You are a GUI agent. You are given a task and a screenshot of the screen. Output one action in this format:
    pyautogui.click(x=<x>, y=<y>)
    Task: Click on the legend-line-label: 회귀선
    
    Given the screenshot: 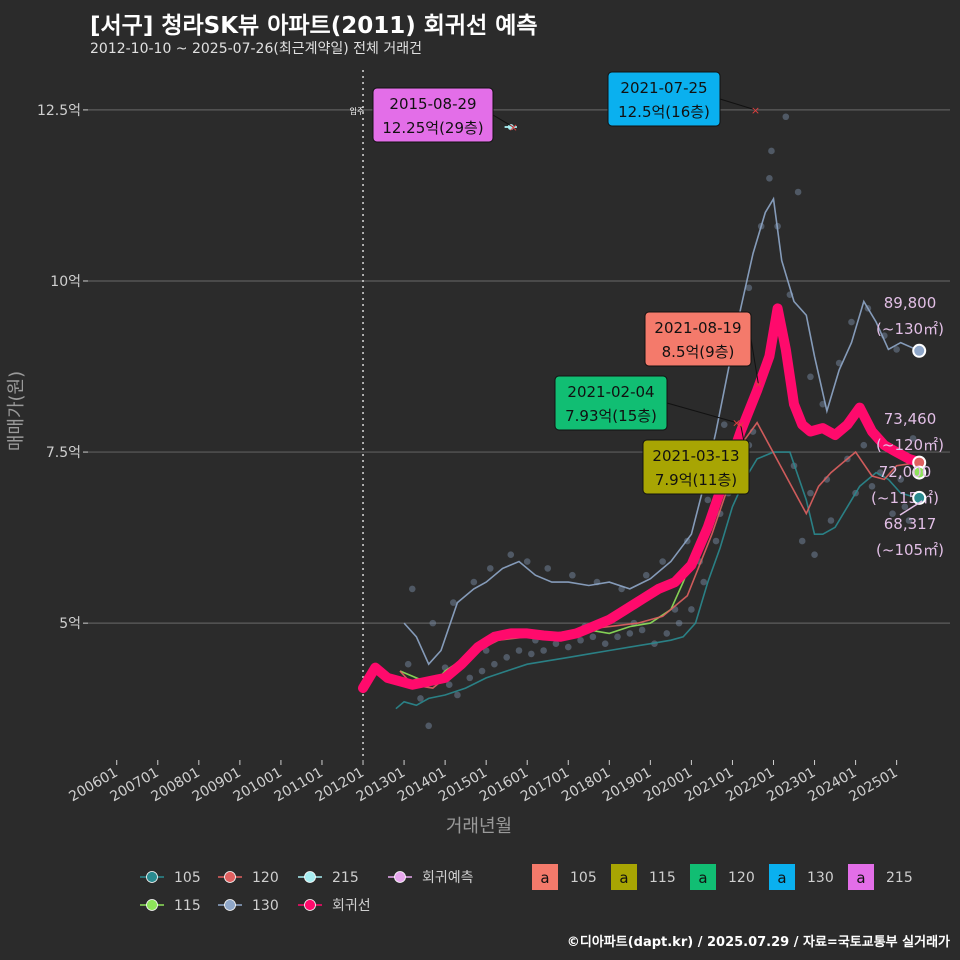 What is the action you would take?
    pyautogui.click(x=351, y=906)
    